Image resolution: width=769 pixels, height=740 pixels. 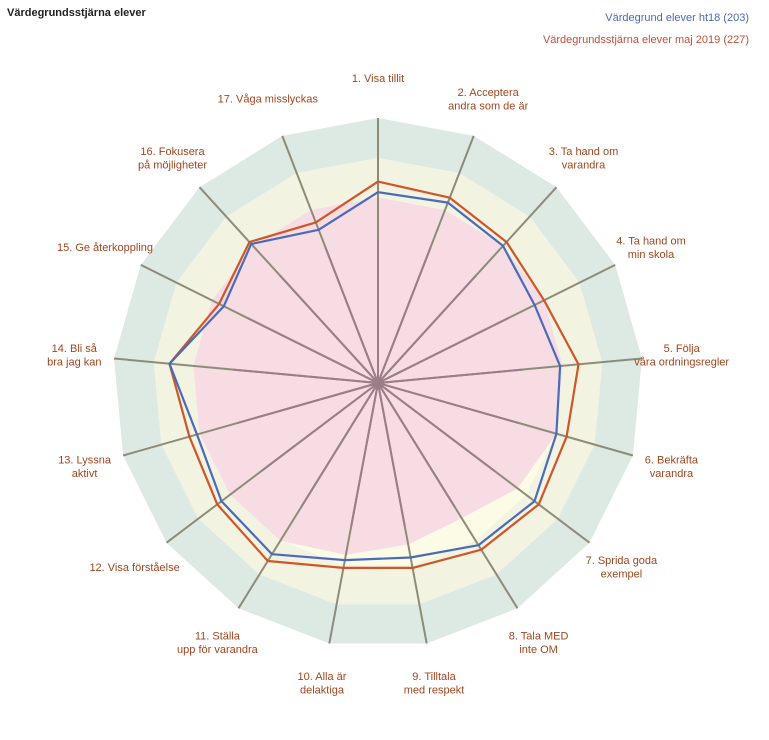 What do you see at coordinates (85, 474) in the screenshot?
I see `axis-label-line: aktivt` at bounding box center [85, 474].